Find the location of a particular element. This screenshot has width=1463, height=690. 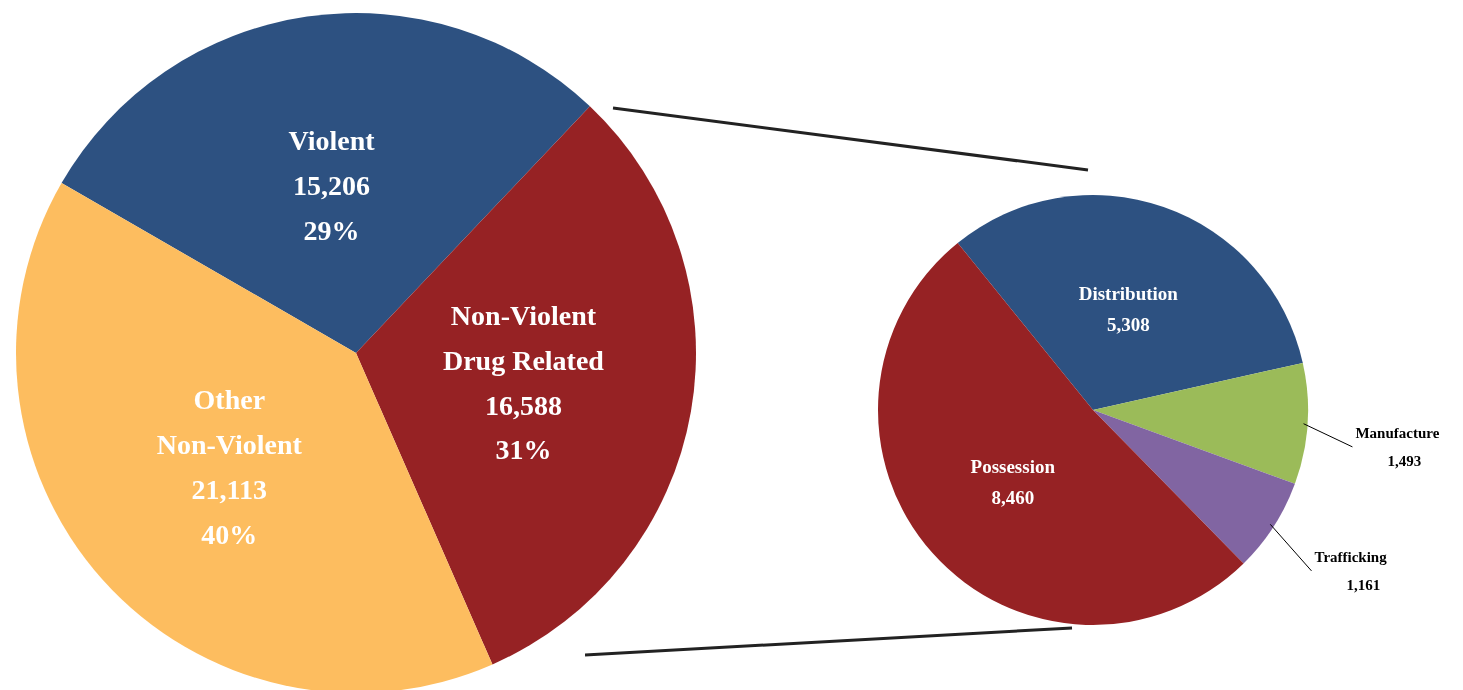

data-label: 5,308 is located at coordinates (1128, 324).